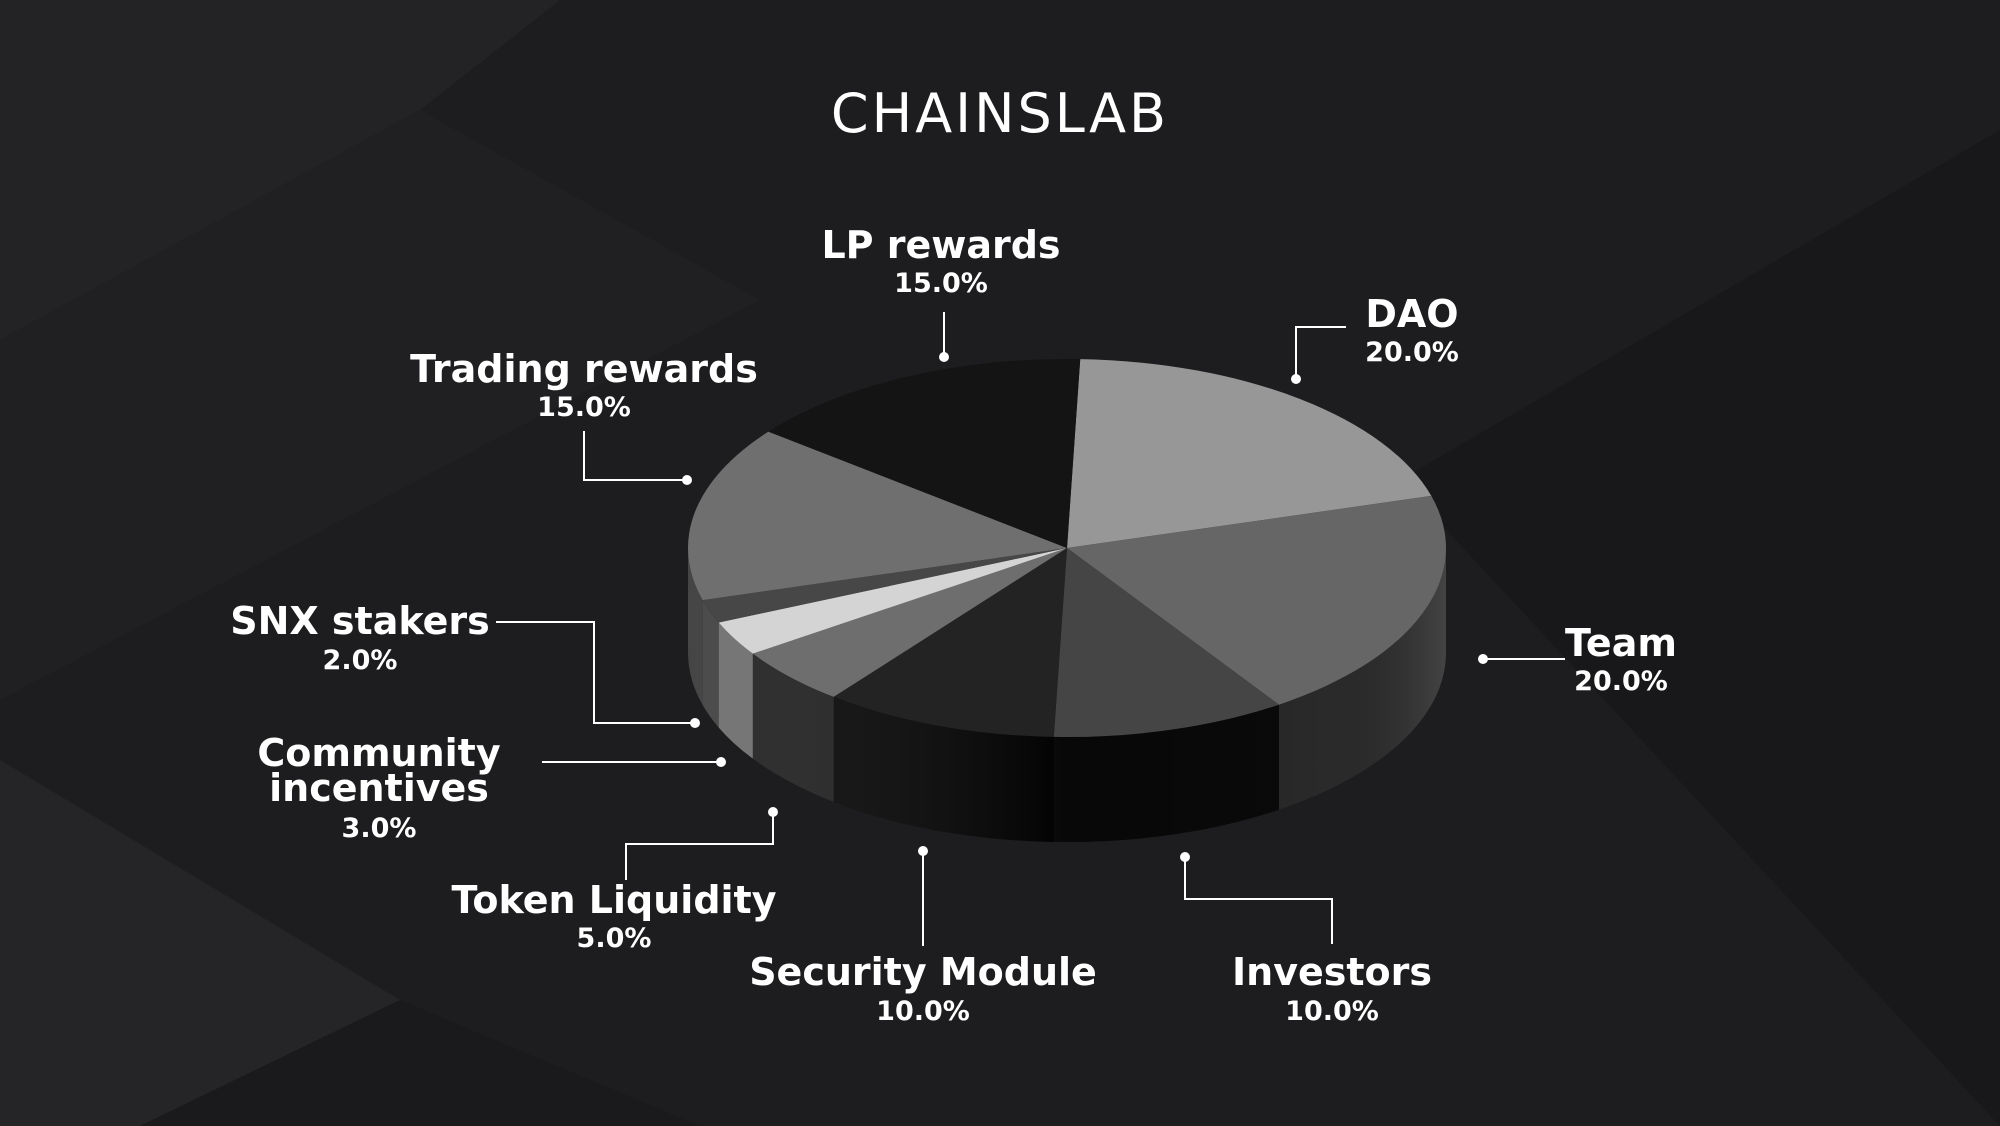 The width and height of the screenshot is (2000, 1126). Describe the element at coordinates (940, 245) in the screenshot. I see `label-lp-rewards: LP rewards` at that location.